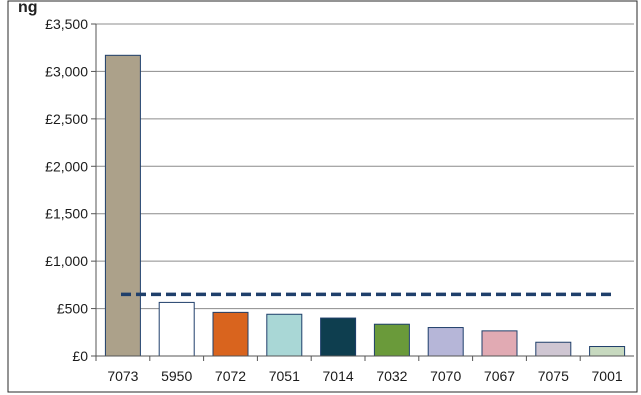  What do you see at coordinates (80, 356) in the screenshot?
I see `y-tick-label: £0` at bounding box center [80, 356].